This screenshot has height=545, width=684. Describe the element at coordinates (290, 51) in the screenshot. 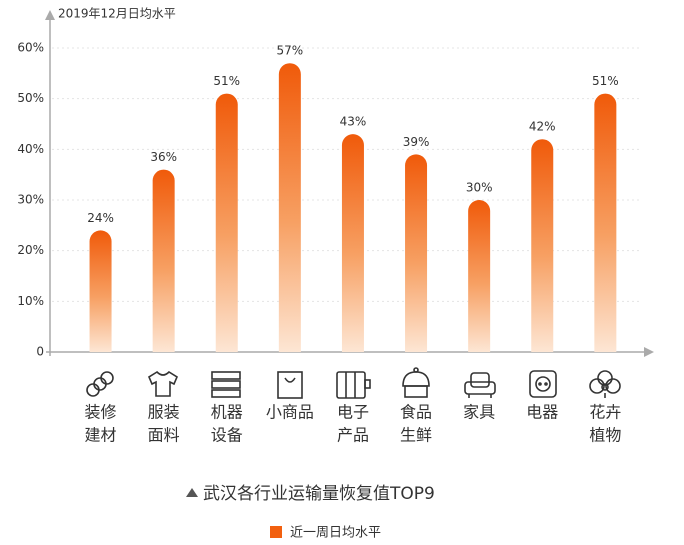

I see `value-label: 57%` at that location.